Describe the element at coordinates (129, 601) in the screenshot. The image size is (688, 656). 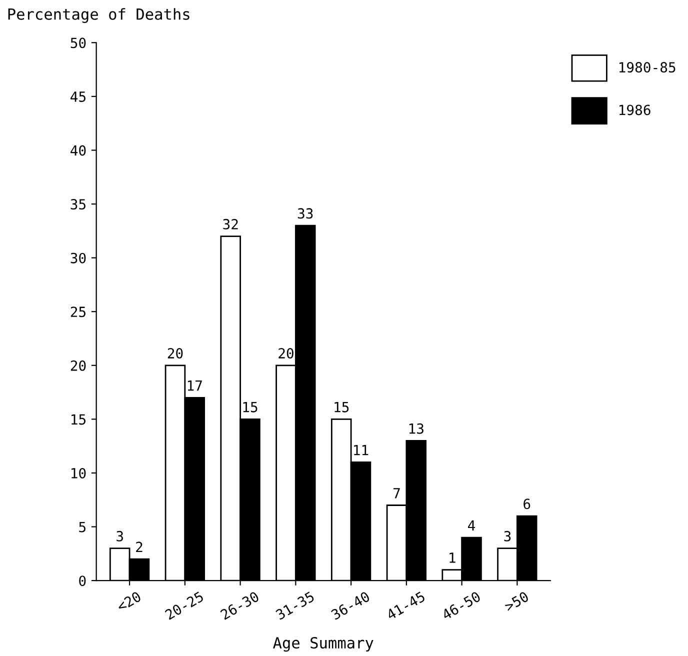
I see `x-tick-label: <20` at that location.